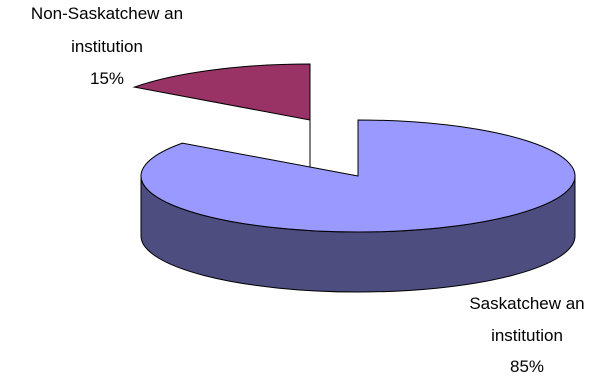  Describe the element at coordinates (527, 366) in the screenshot. I see `slice-1-label-value: 85%` at that location.